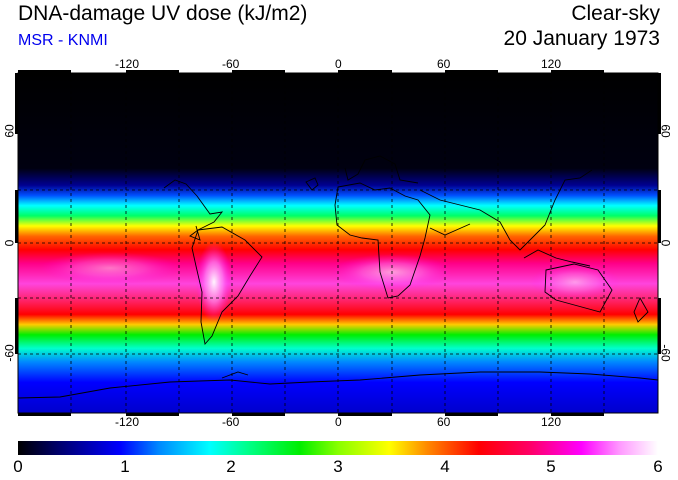  What do you see at coordinates (658, 466) in the screenshot?
I see `colorbar-label: 6` at bounding box center [658, 466].